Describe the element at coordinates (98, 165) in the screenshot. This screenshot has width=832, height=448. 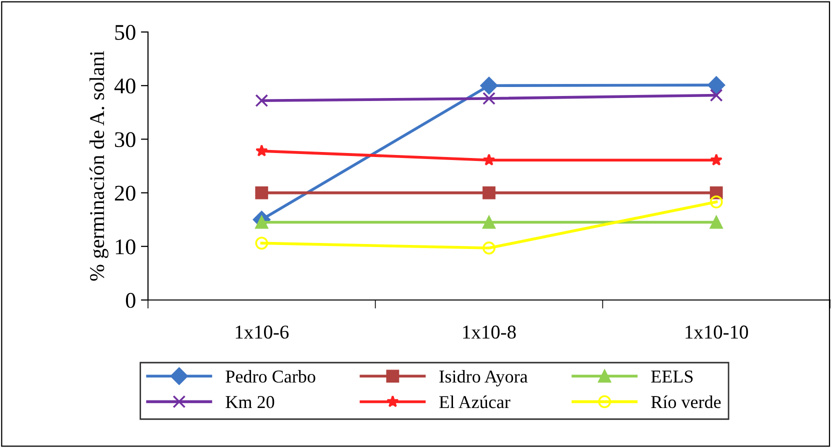
I see `y-axis-title: % germinación de A. solani` at that location.